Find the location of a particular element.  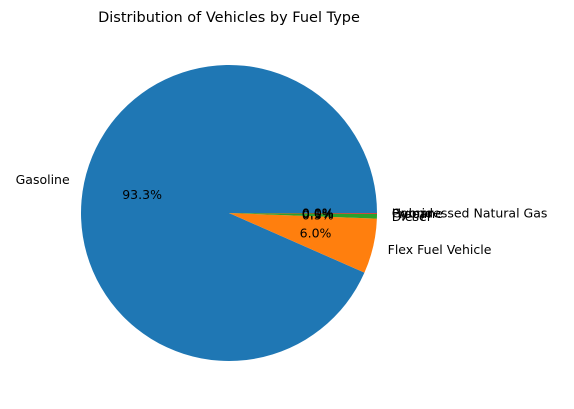

pie-slice-propane is located at coordinates (303, 213).